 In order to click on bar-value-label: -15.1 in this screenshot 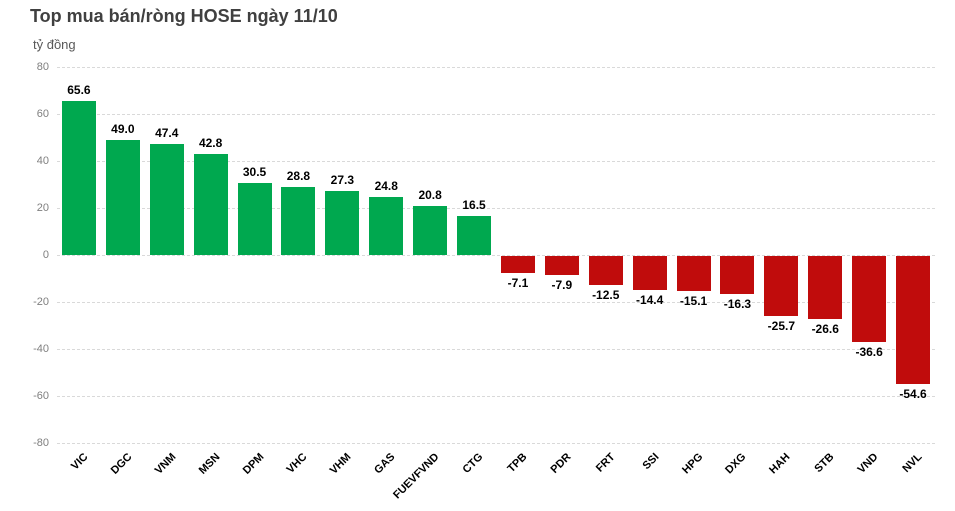, I will do `click(693, 301)`.